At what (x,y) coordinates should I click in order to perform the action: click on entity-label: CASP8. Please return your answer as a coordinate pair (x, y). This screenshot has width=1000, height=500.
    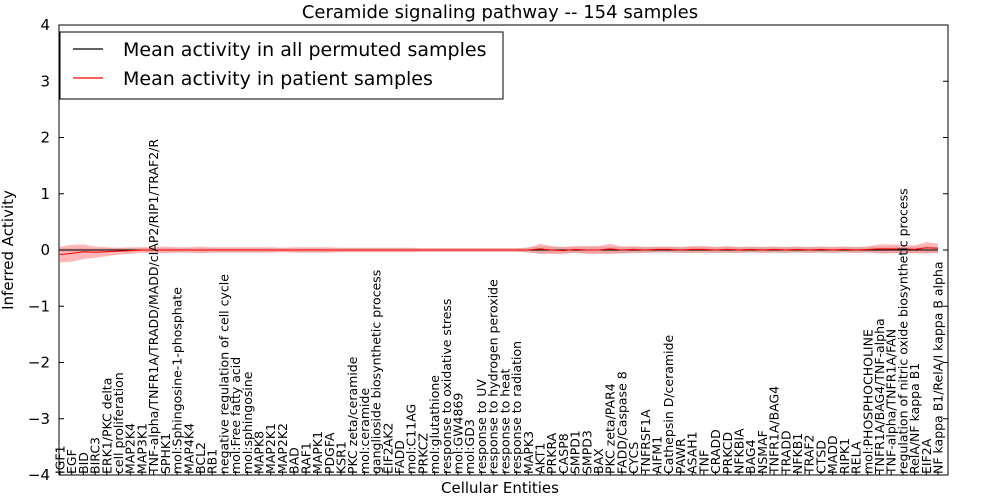
    Looking at the image, I should click on (563, 453).